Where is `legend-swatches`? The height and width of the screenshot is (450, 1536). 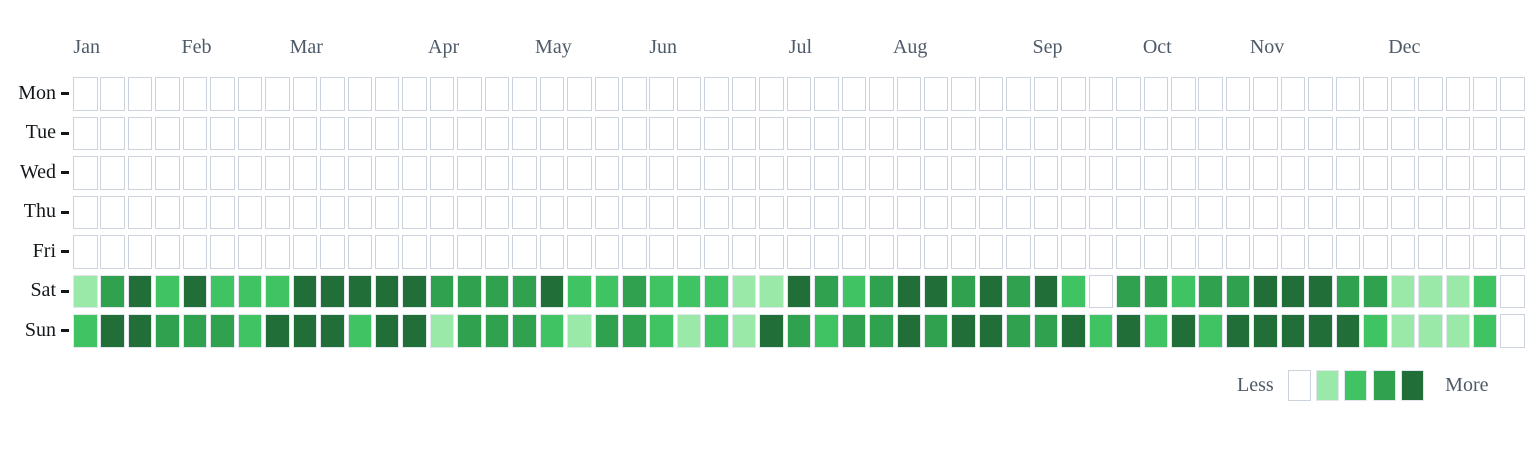
legend-swatches is located at coordinates (1358, 385).